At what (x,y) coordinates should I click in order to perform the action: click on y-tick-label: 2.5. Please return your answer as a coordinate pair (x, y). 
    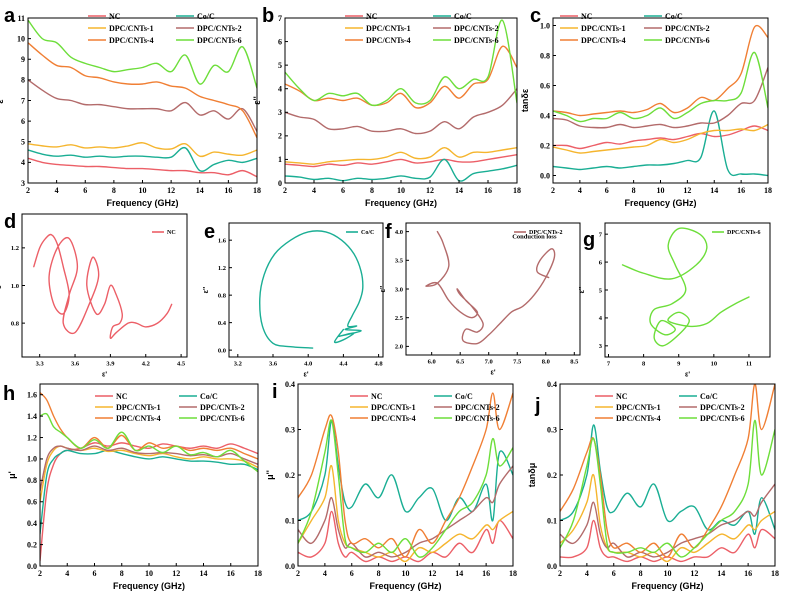
    Looking at the image, I should click on (399, 318).